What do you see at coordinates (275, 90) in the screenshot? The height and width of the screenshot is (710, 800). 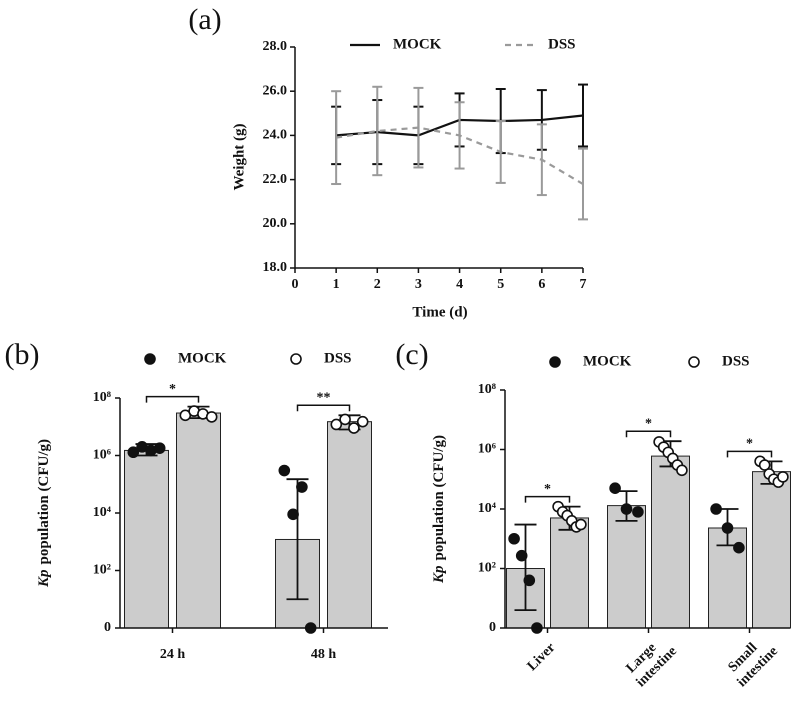 I see `y-tick-label: 26.0` at bounding box center [275, 90].